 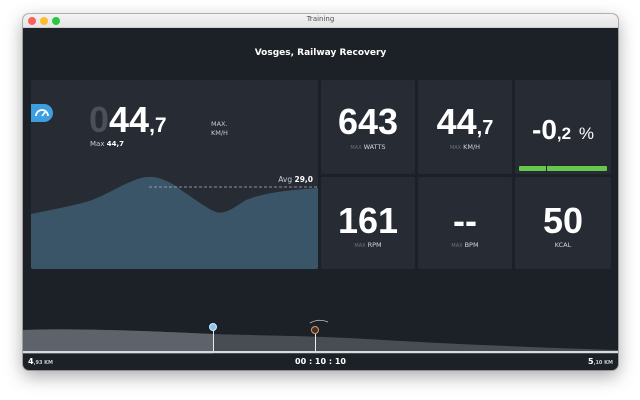 I want to click on kcal-value: 50, so click(x=563, y=220).